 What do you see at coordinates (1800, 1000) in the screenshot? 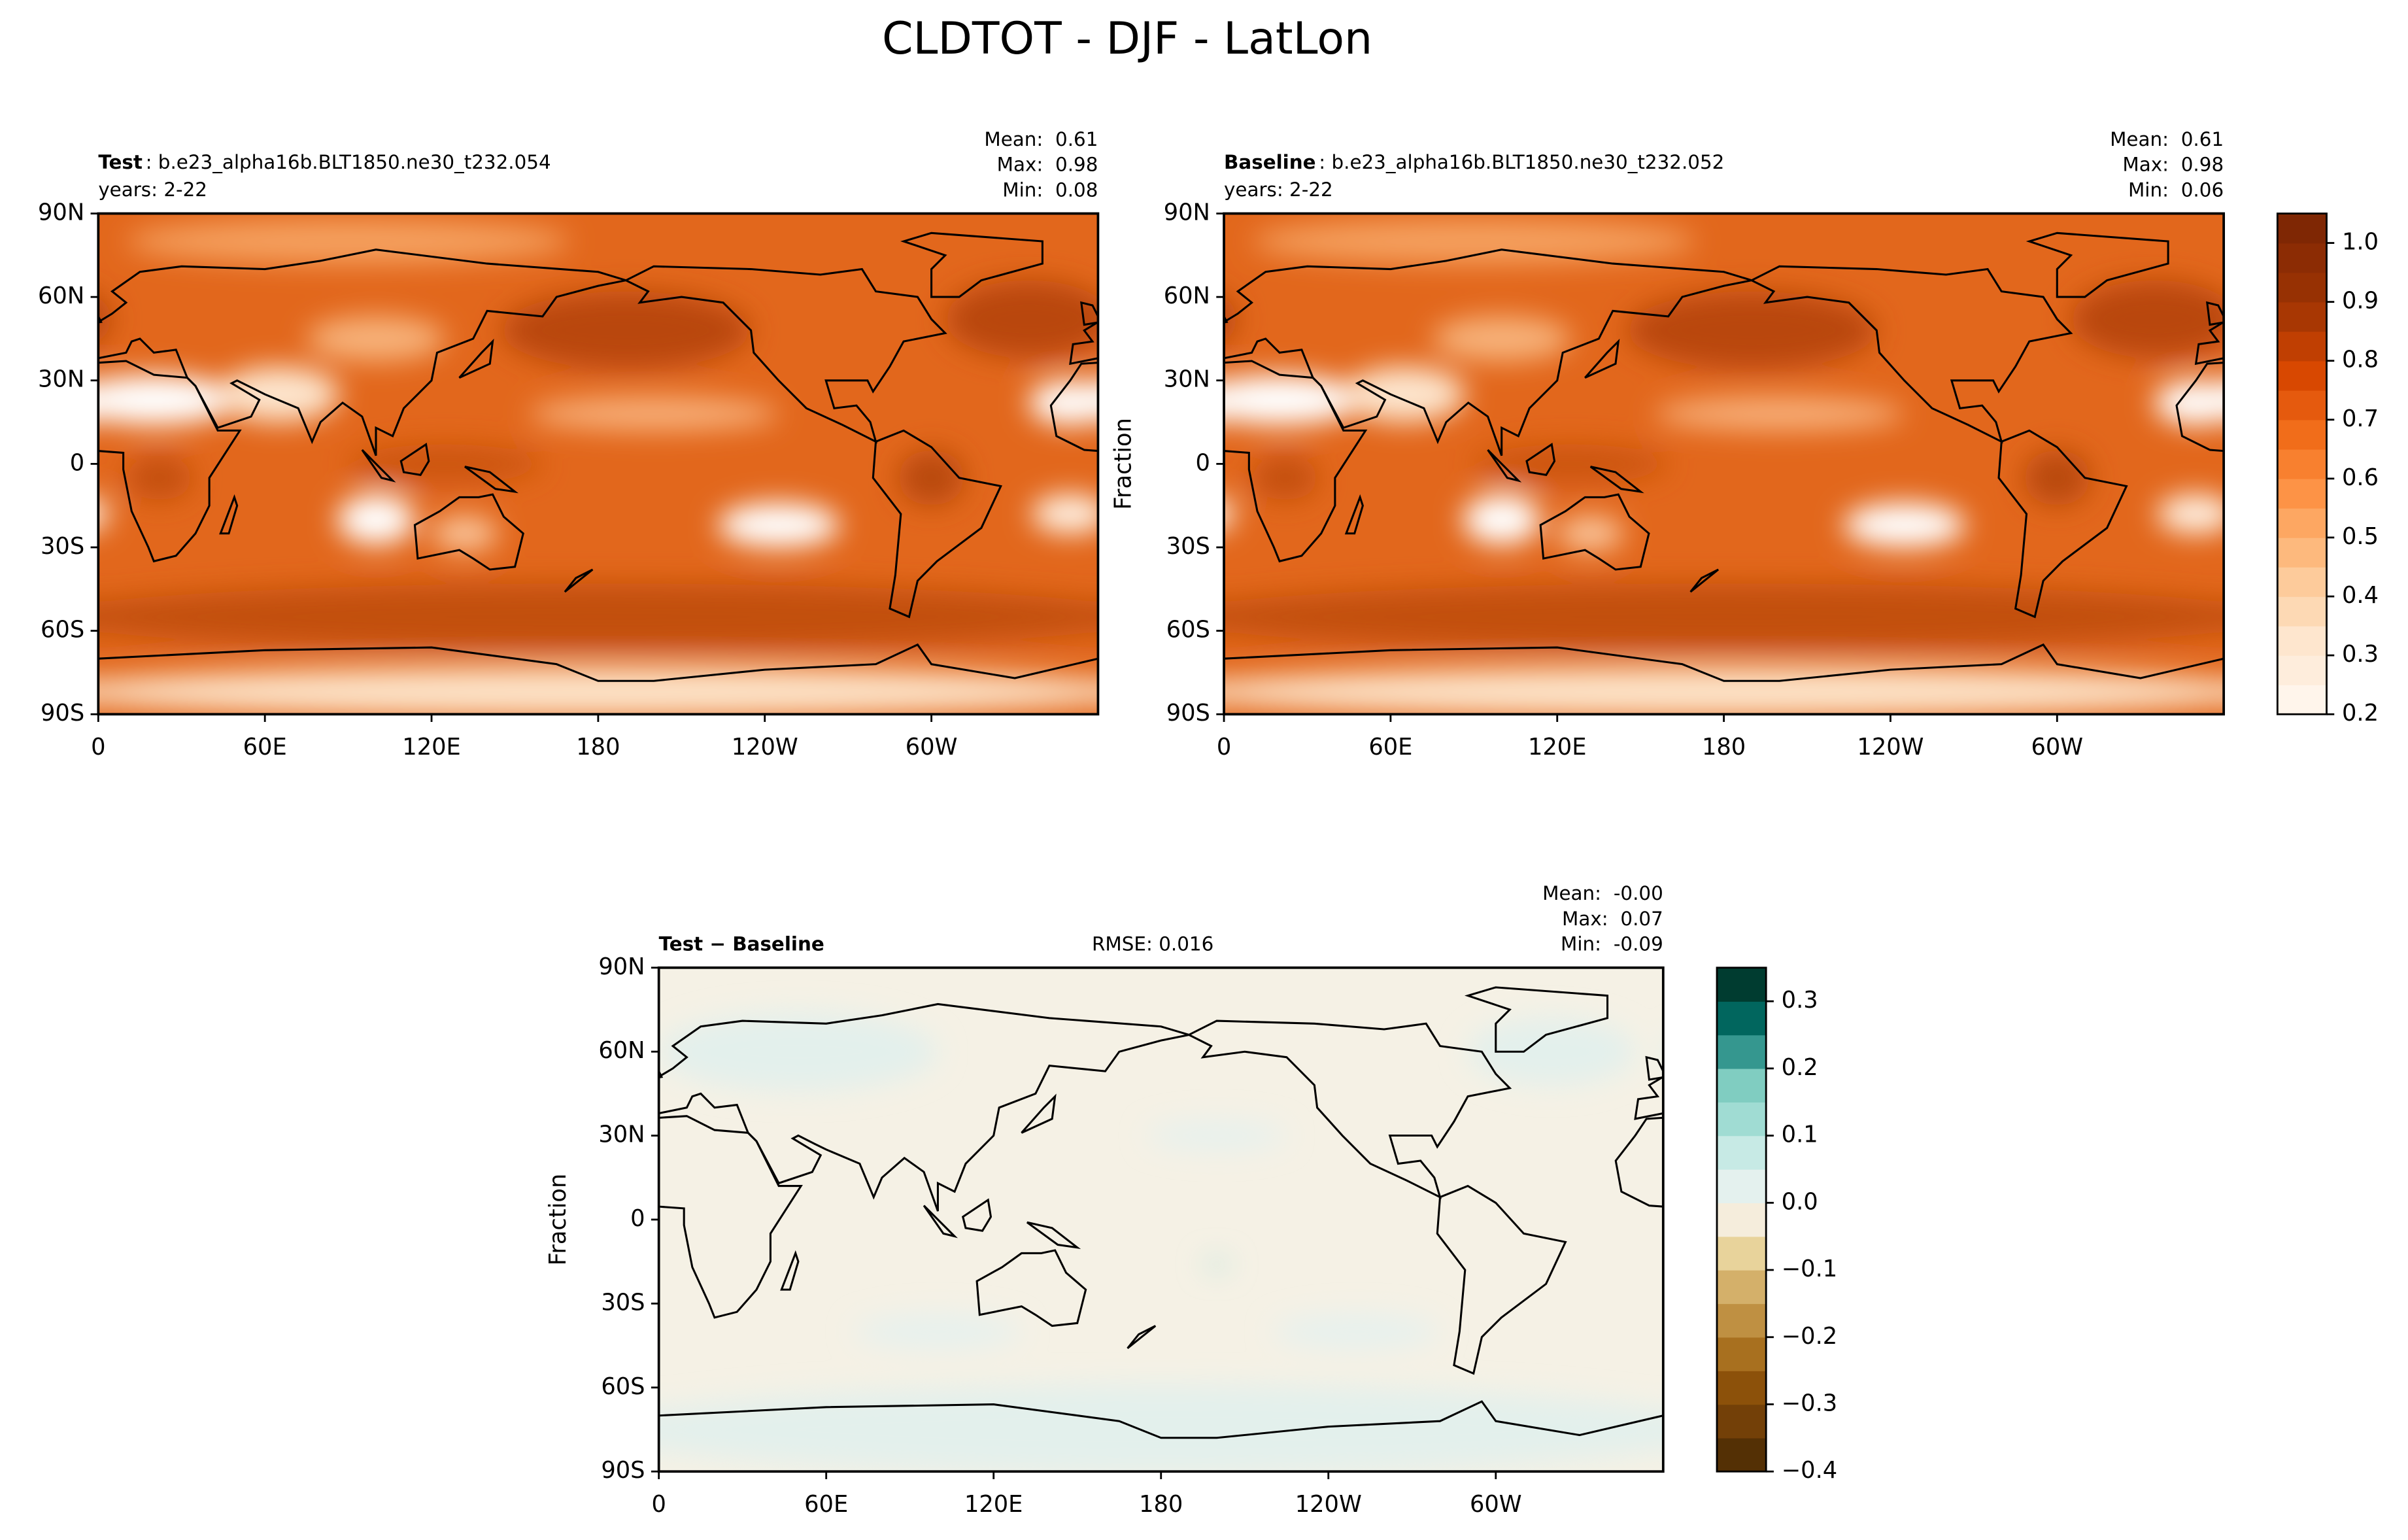
I see `colorbar-tick-label: 0.3` at bounding box center [1800, 1000].